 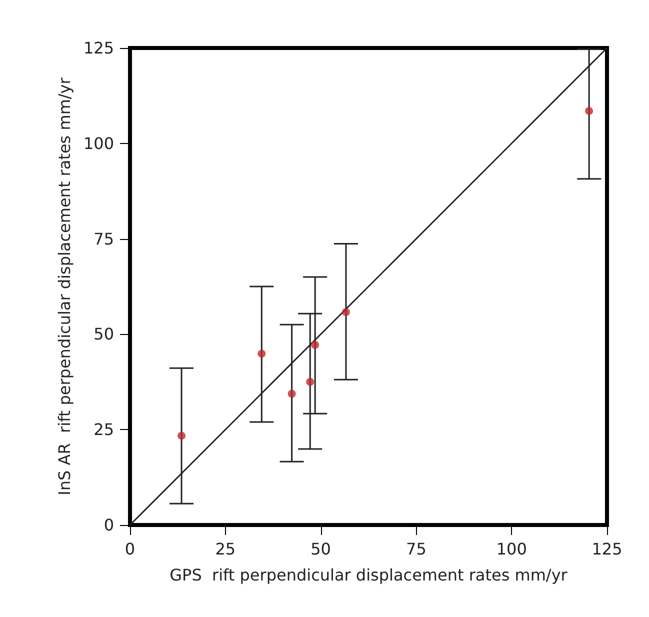 What do you see at coordinates (64, 286) in the screenshot?
I see `y-axis-title: InS AR rift perpendicular displacement rates mm/yr` at bounding box center [64, 286].